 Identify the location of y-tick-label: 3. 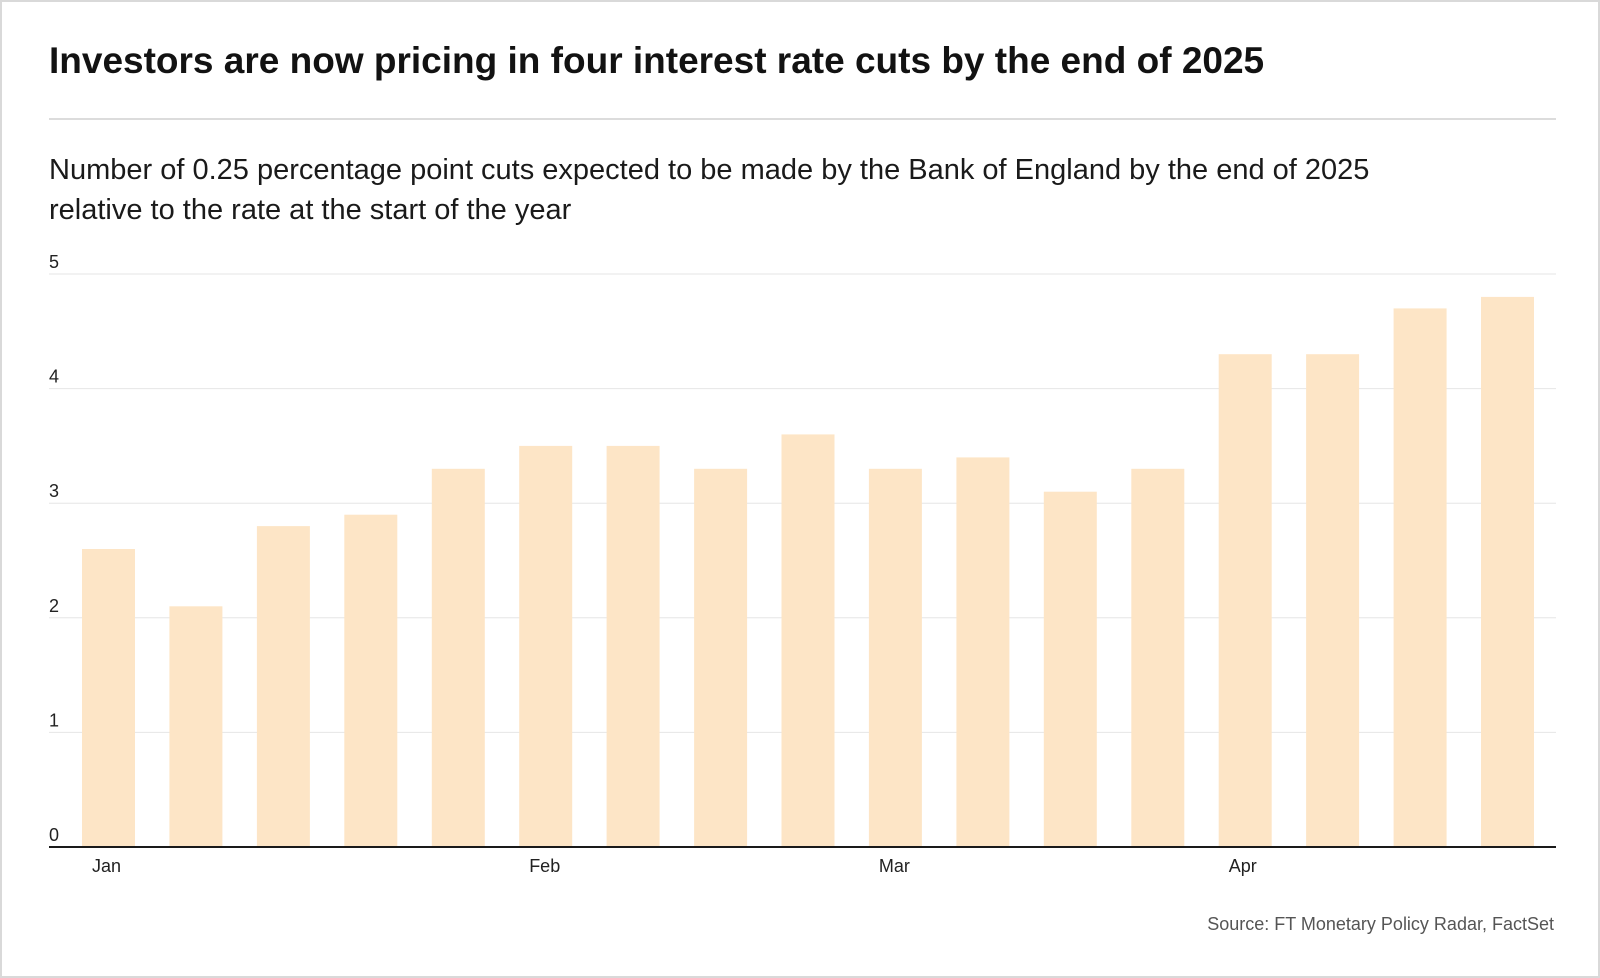
(54, 491).